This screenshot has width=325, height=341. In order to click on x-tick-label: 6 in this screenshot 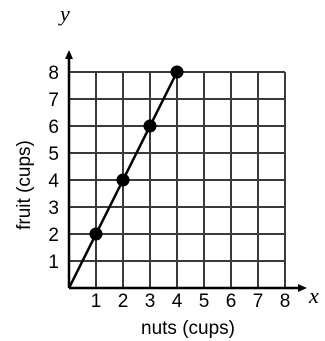, I will do `click(231, 301)`.